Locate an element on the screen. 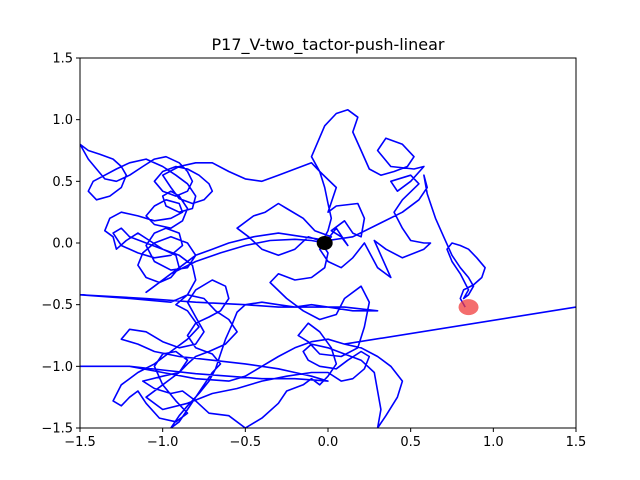 Image resolution: width=640 pixels, height=480 pixels. x-tick-label: 1.5 is located at coordinates (576, 442).